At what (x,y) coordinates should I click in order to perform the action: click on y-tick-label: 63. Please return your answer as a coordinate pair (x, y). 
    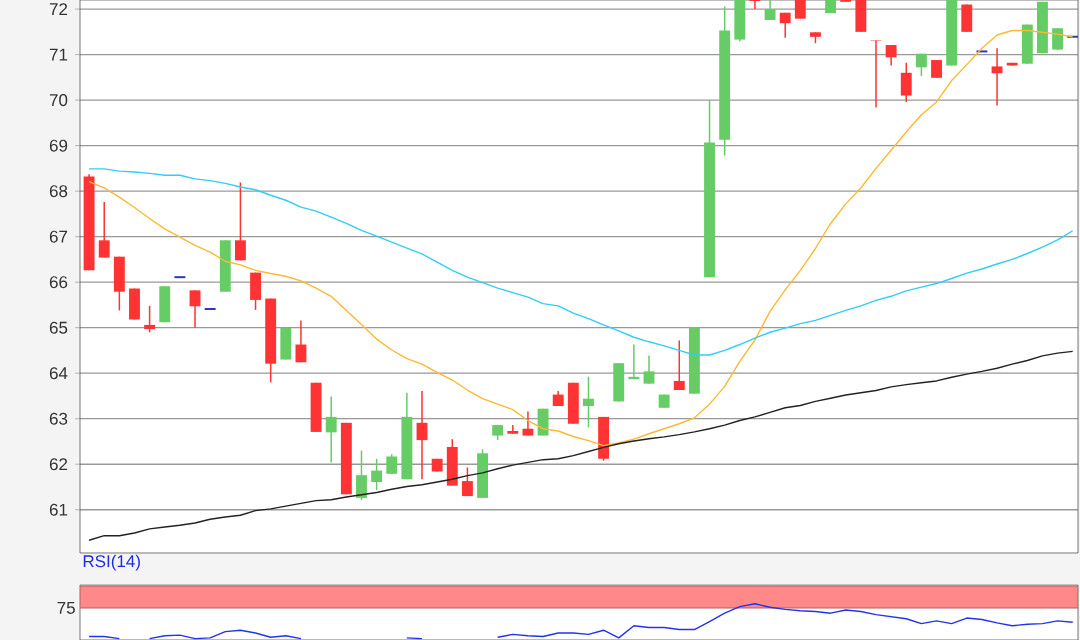
    Looking at the image, I should click on (58, 418).